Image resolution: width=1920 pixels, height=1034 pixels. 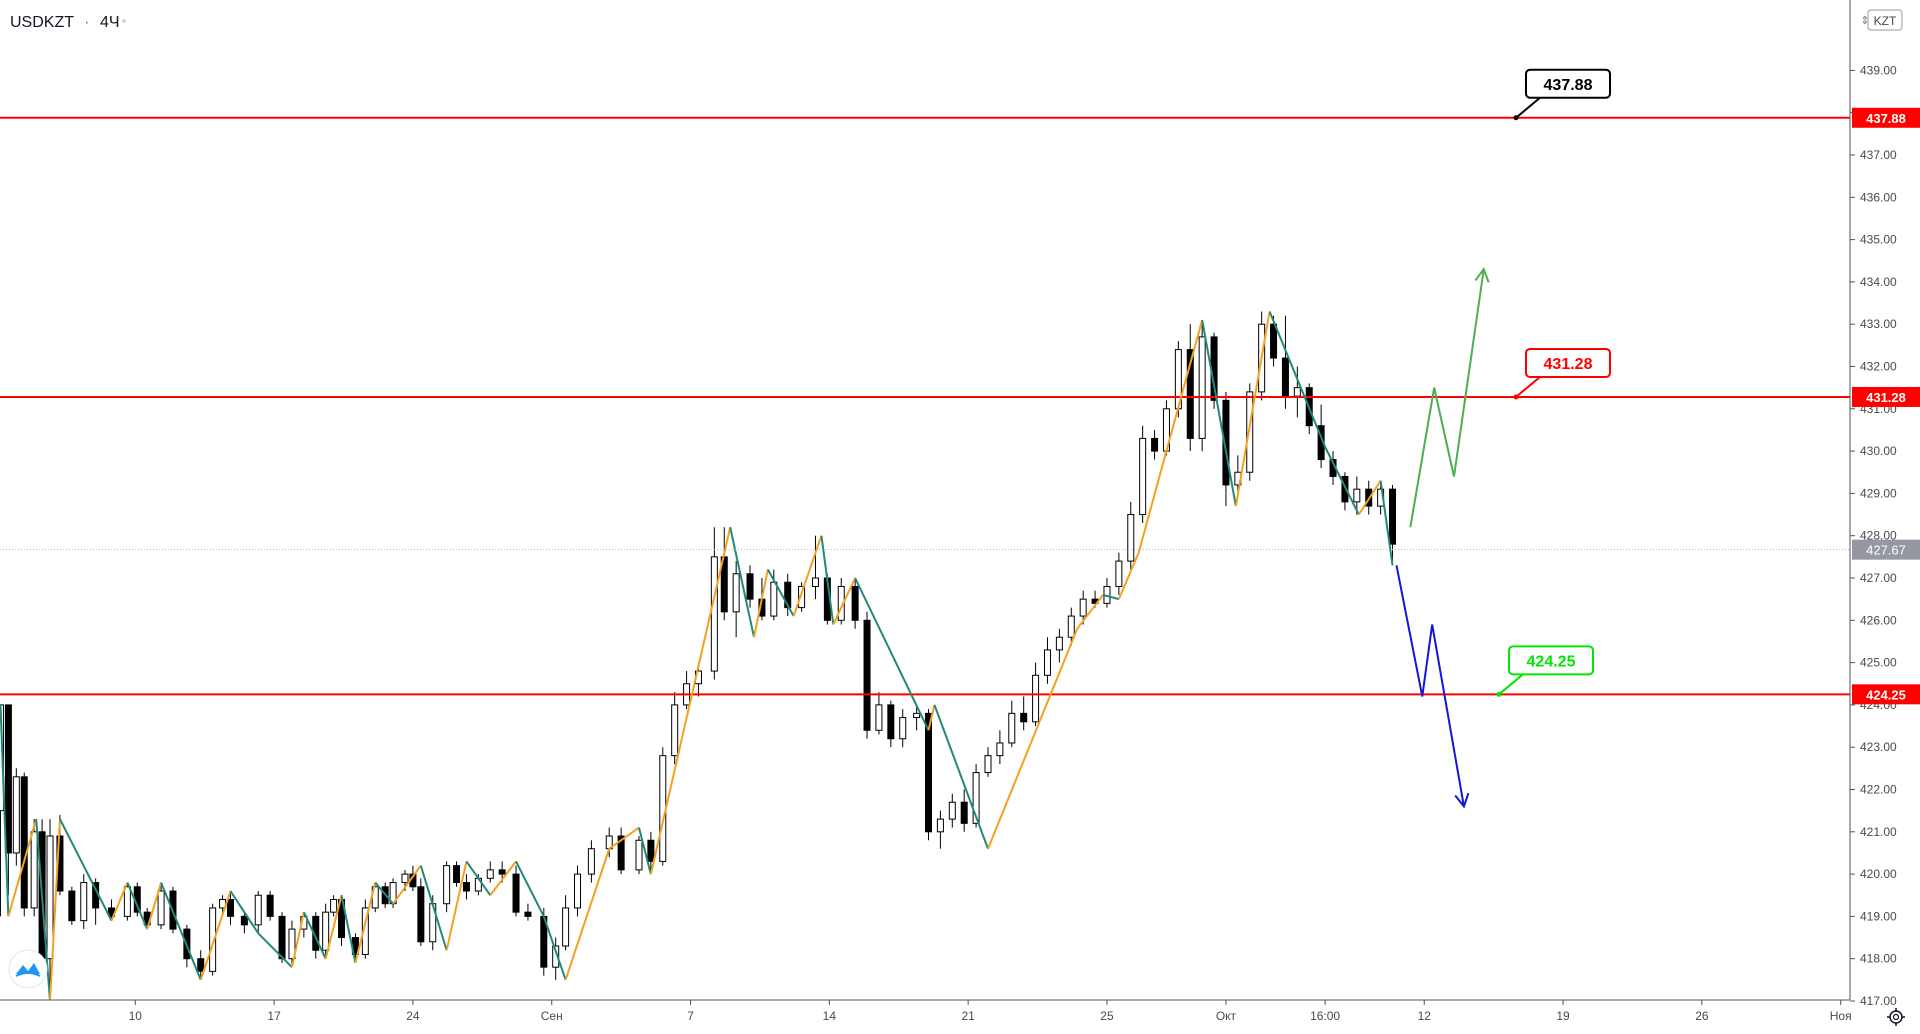 What do you see at coordinates (968, 1016) in the screenshot?
I see `time-tick-label: 21` at bounding box center [968, 1016].